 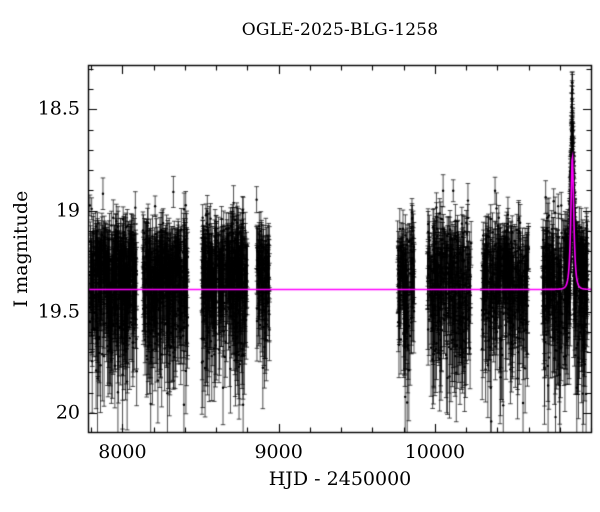 I want to click on chart-title: OGLE-2025-BLG-1258, so click(x=340, y=30).